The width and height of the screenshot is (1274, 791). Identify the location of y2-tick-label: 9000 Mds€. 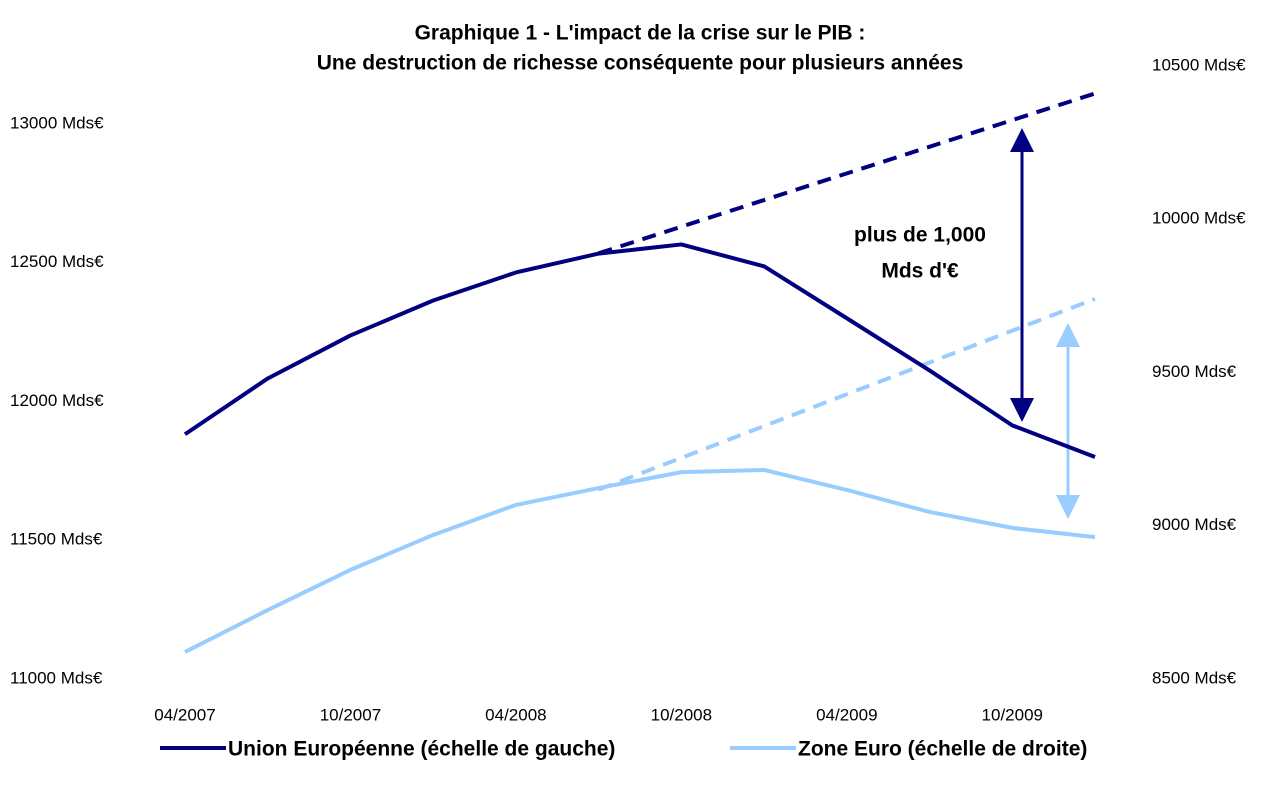
(1194, 524).